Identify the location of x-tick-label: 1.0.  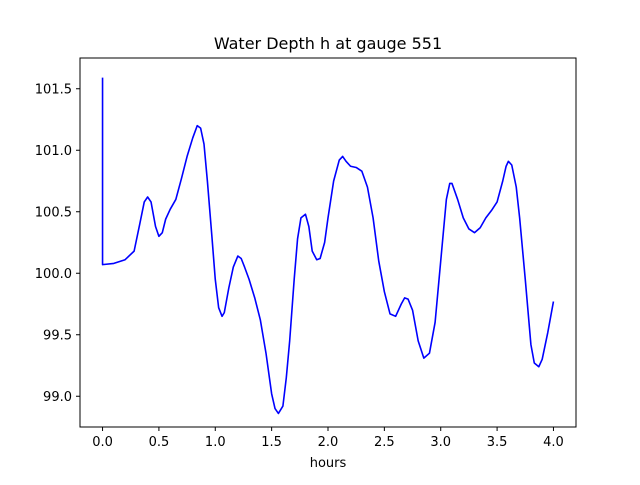
(215, 442).